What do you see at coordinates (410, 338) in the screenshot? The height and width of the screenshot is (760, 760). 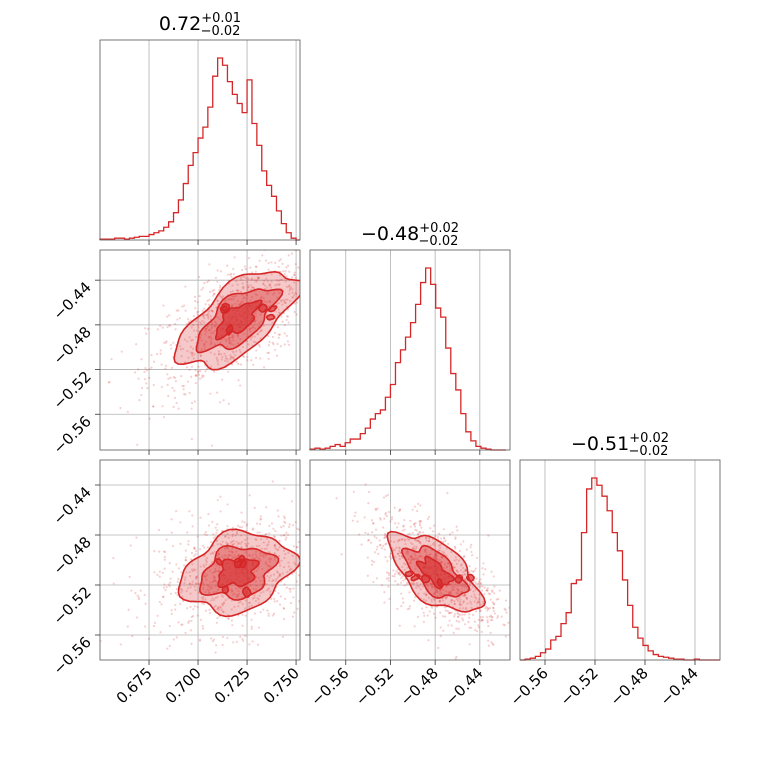 I see `histogram-panel-2: −0.48+0.02 −0.02` at bounding box center [410, 338].